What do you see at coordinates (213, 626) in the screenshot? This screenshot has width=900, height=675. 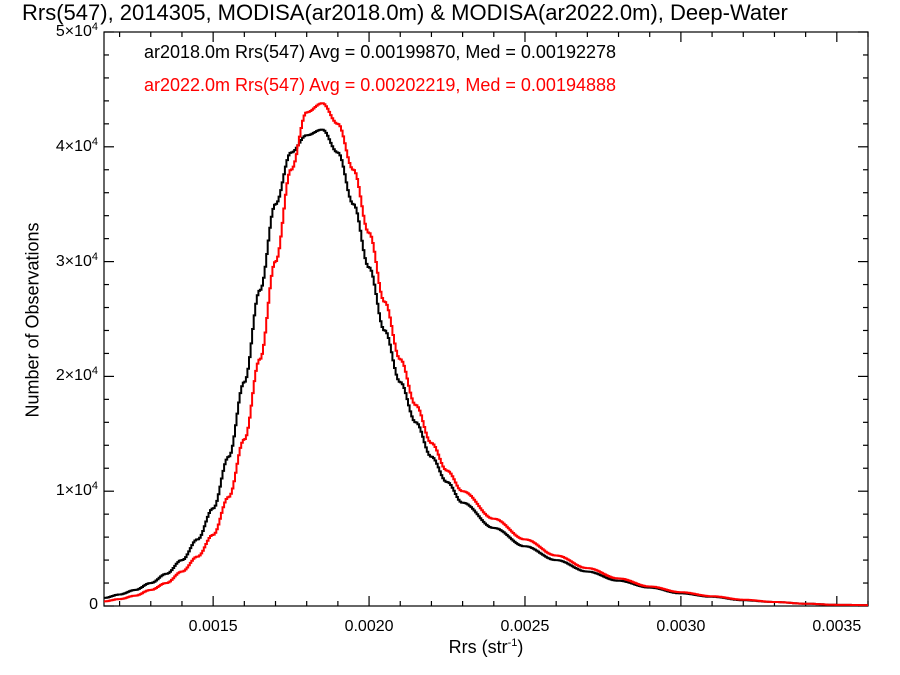 I see `x-tick-label: 0.0015` at bounding box center [213, 626].